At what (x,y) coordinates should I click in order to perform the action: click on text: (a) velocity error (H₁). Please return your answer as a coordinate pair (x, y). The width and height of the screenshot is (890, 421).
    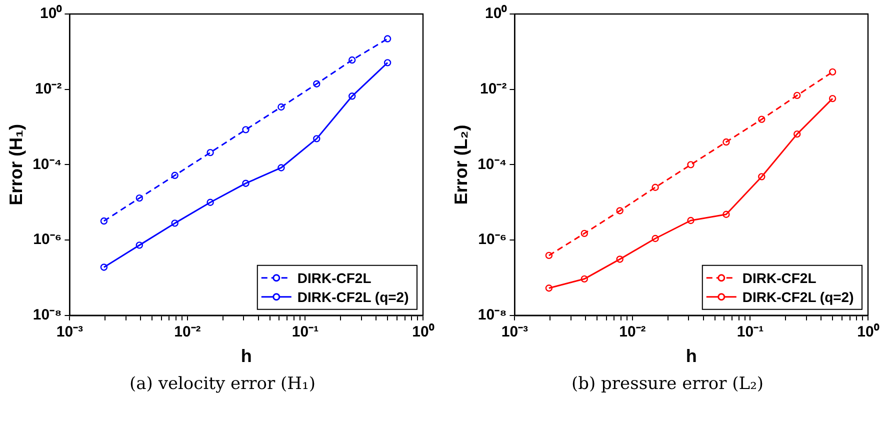
    Looking at the image, I should click on (222, 384).